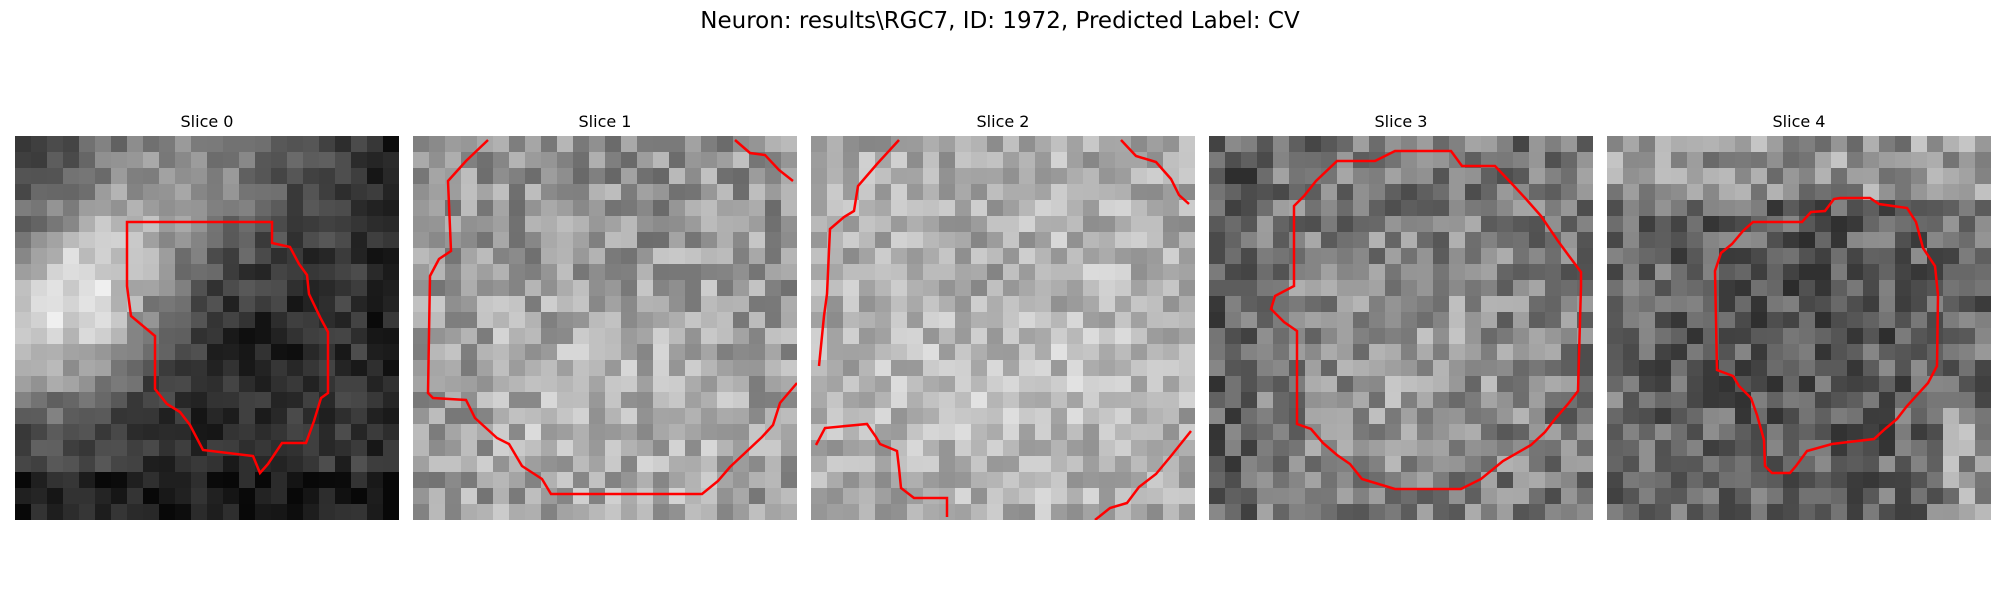  I want to click on slice-panel-1: Slice 1, so click(605, 316).